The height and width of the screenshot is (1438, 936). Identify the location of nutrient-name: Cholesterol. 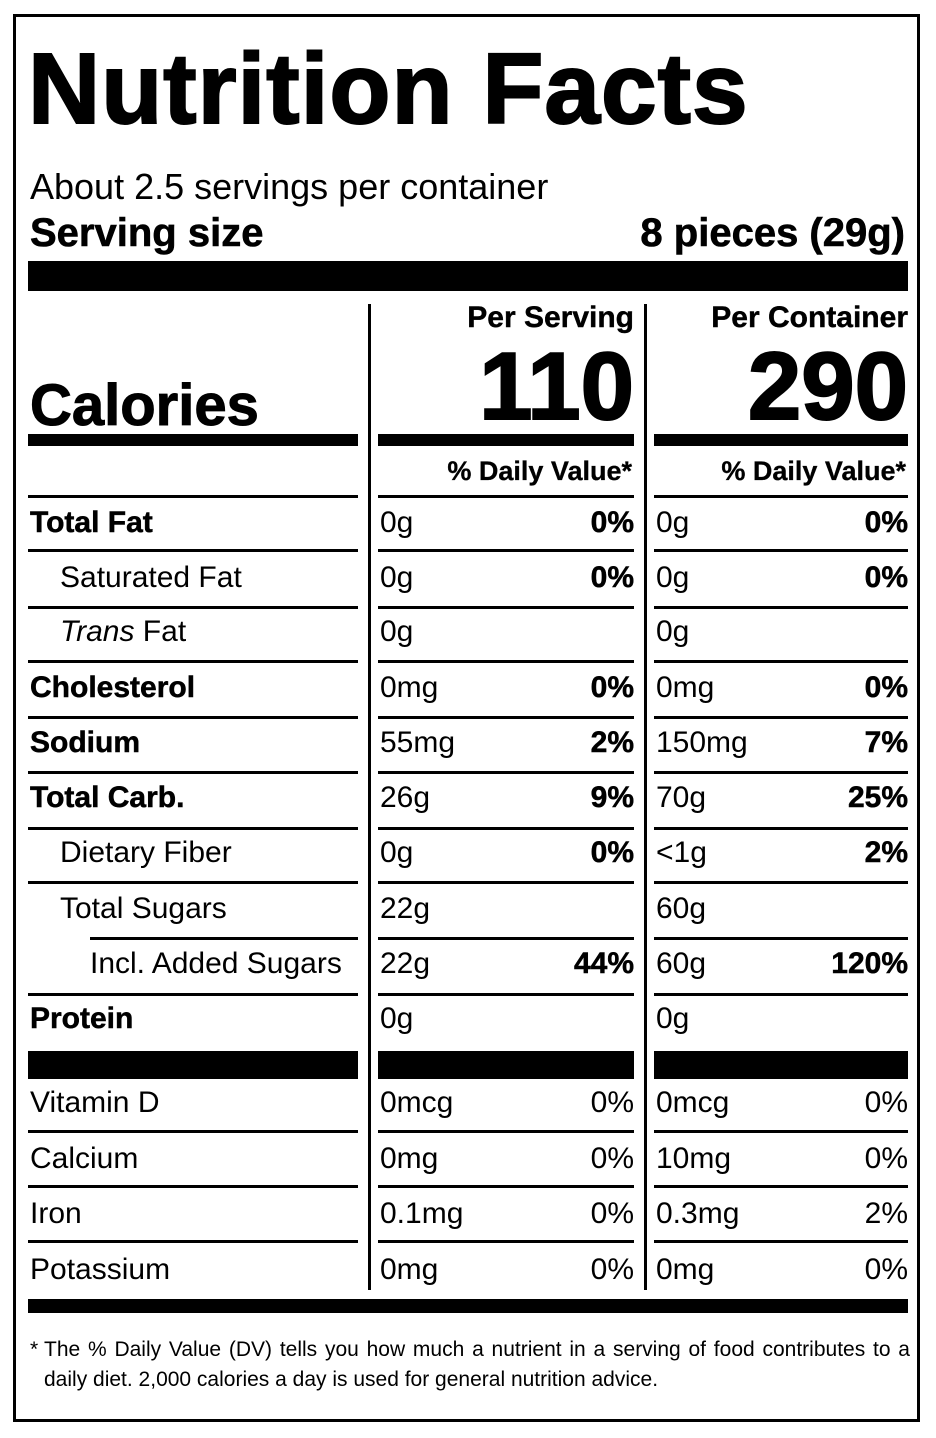
(113, 687).